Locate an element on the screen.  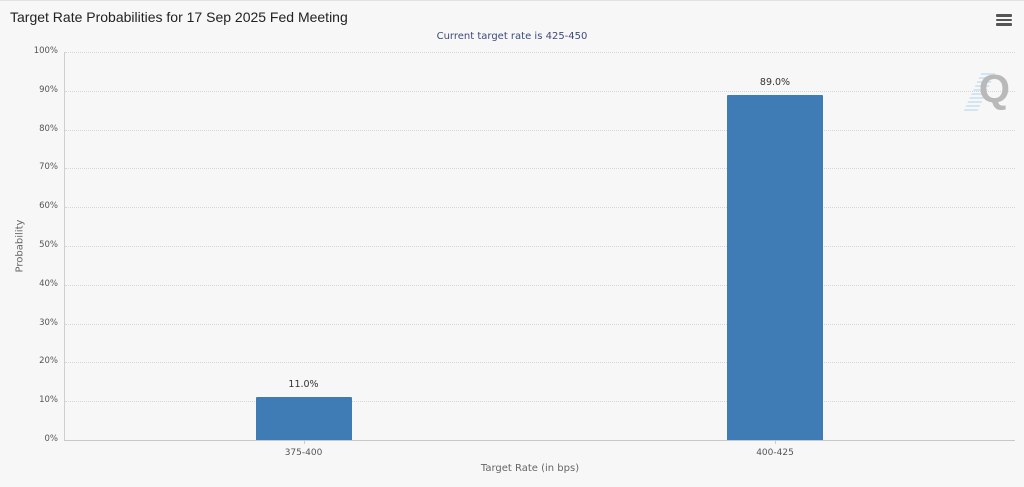
y-tick-label: 10% is located at coordinates (48, 400).